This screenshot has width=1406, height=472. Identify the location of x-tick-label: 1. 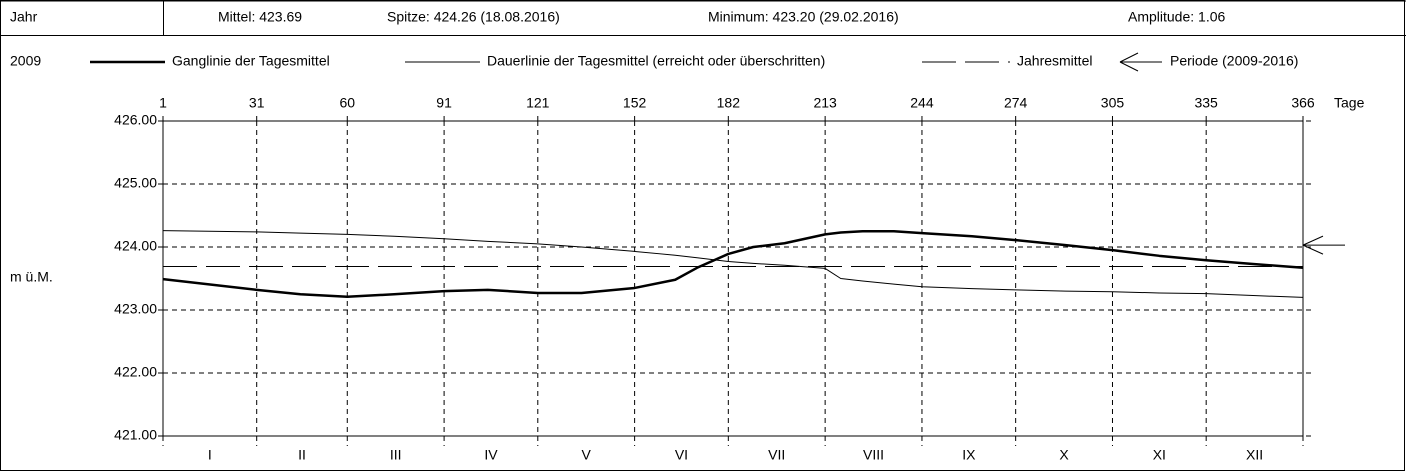
(163, 103).